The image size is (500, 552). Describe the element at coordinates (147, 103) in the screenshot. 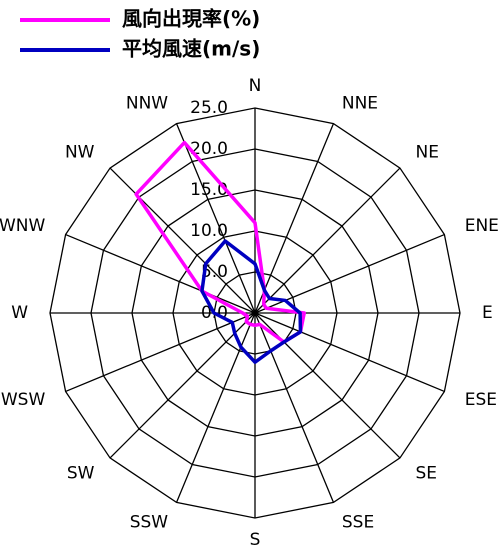

I see `category-label: NNW` at that location.